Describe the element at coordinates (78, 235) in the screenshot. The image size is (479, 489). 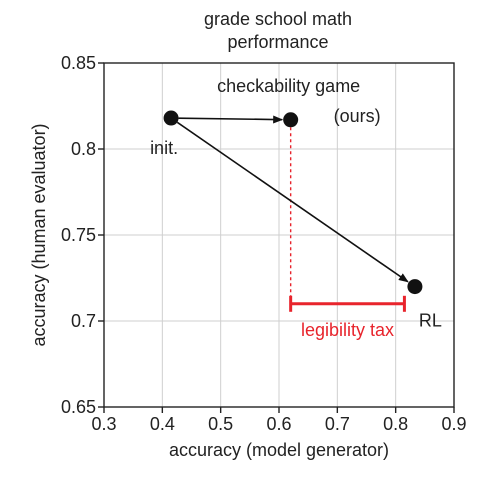
I see `y-tick-label: 0.75` at that location.